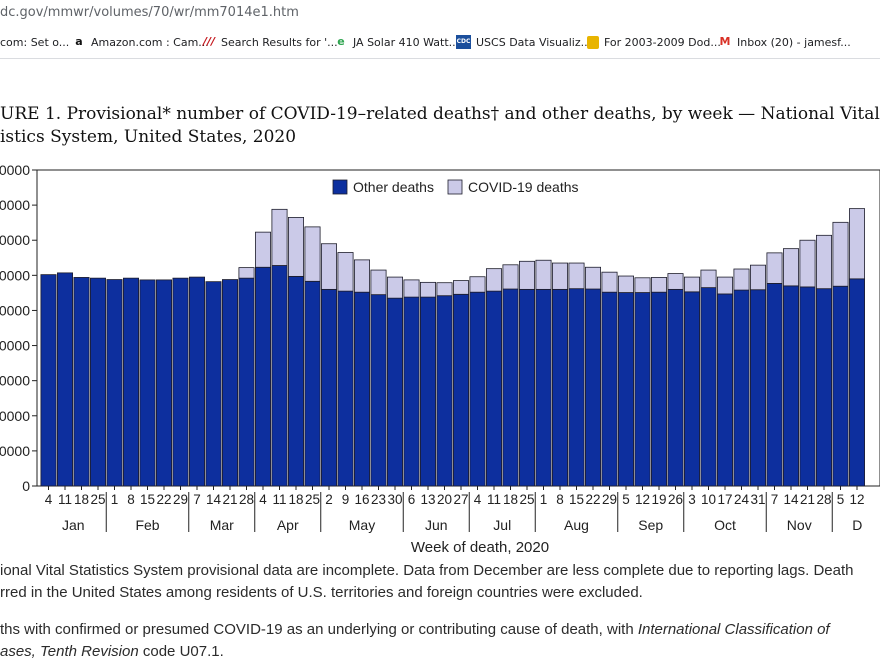  What do you see at coordinates (799, 525) in the screenshot?
I see `month-label: Nov` at bounding box center [799, 525].